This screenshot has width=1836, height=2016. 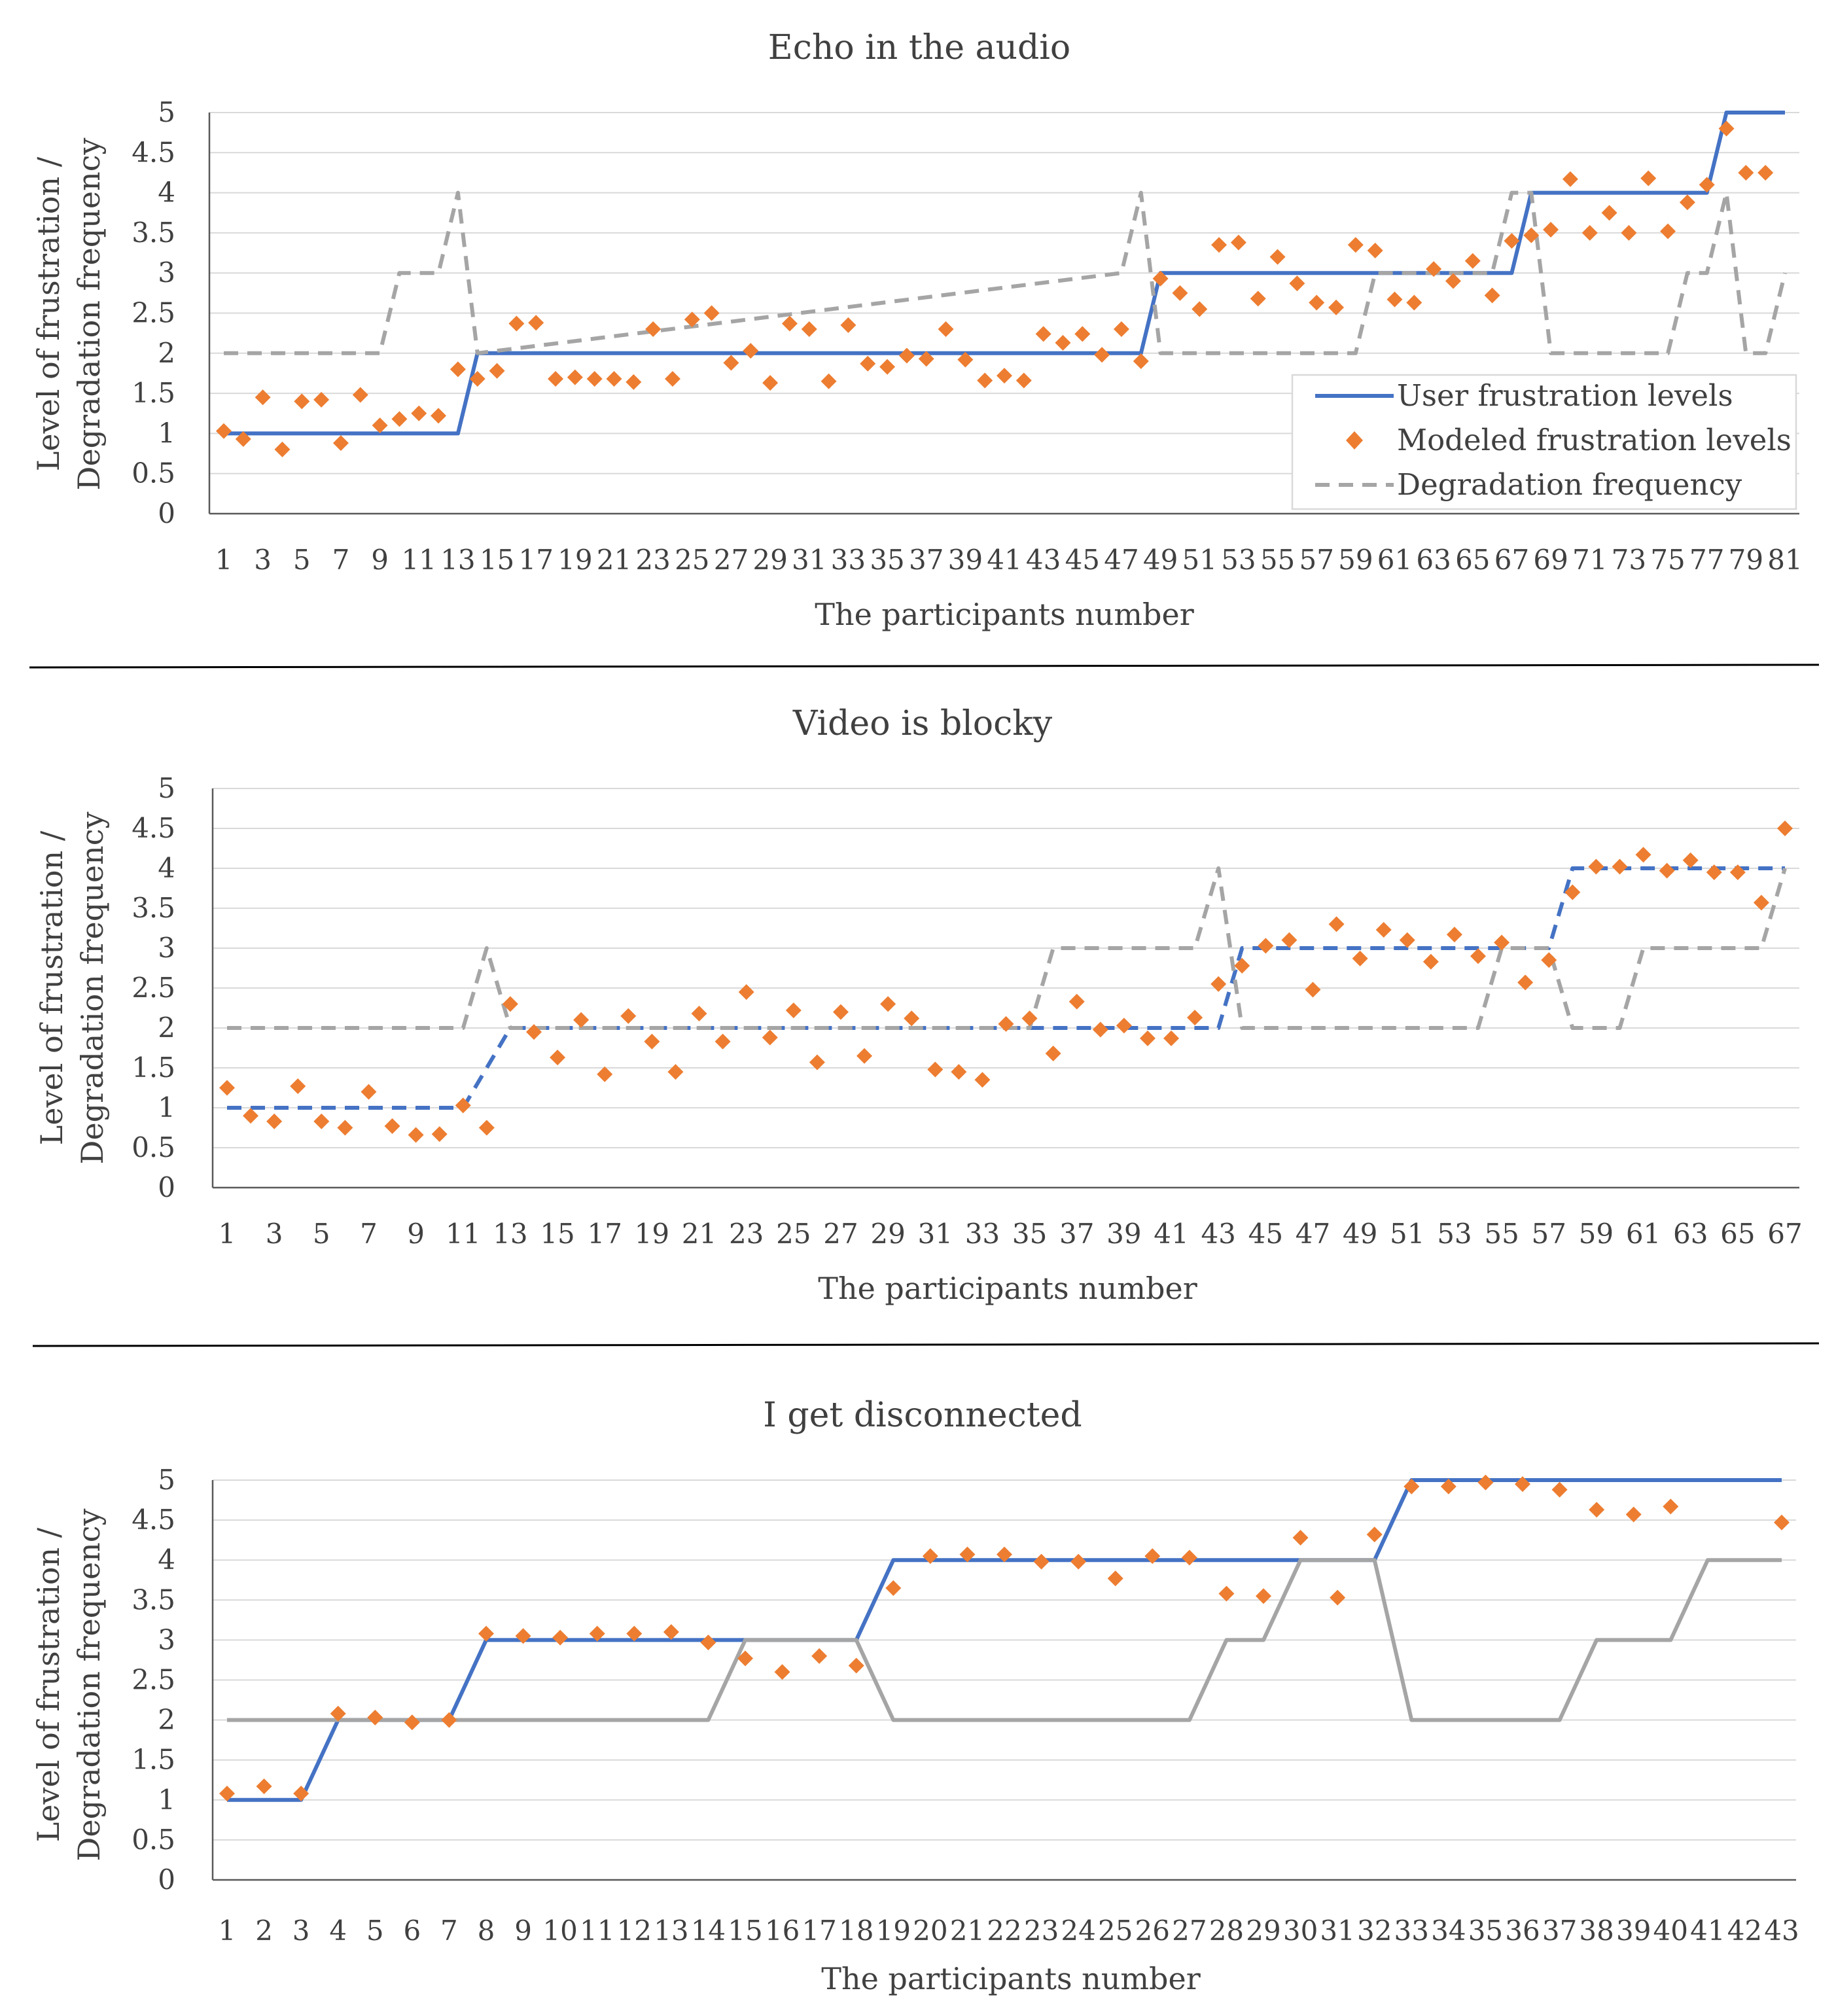 What do you see at coordinates (275, 1234) in the screenshot?
I see `x-tick-label: 3` at bounding box center [275, 1234].